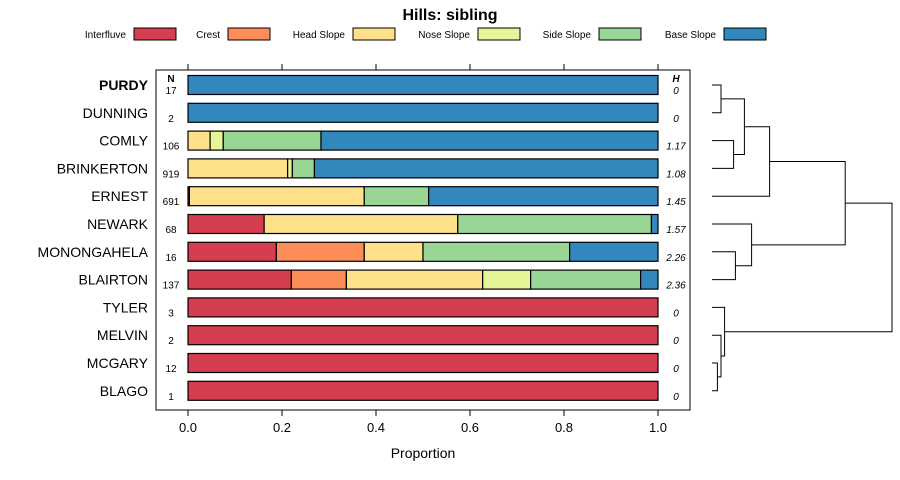 This screenshot has width=900, height=480. Describe the element at coordinates (171, 258) in the screenshot. I see `row-n-value: 16` at that location.